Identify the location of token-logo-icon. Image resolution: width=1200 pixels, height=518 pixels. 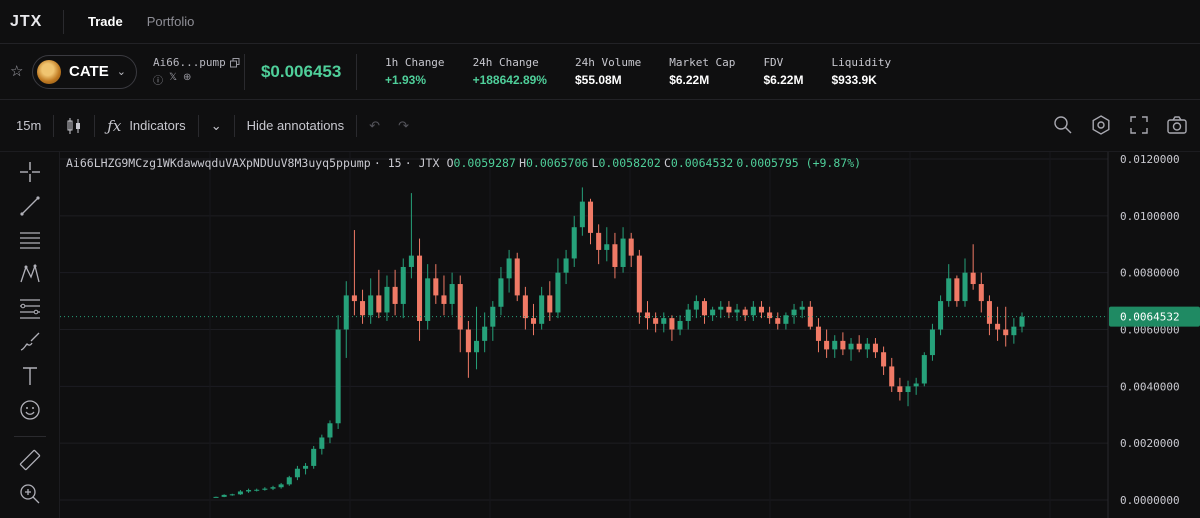
(49, 71).